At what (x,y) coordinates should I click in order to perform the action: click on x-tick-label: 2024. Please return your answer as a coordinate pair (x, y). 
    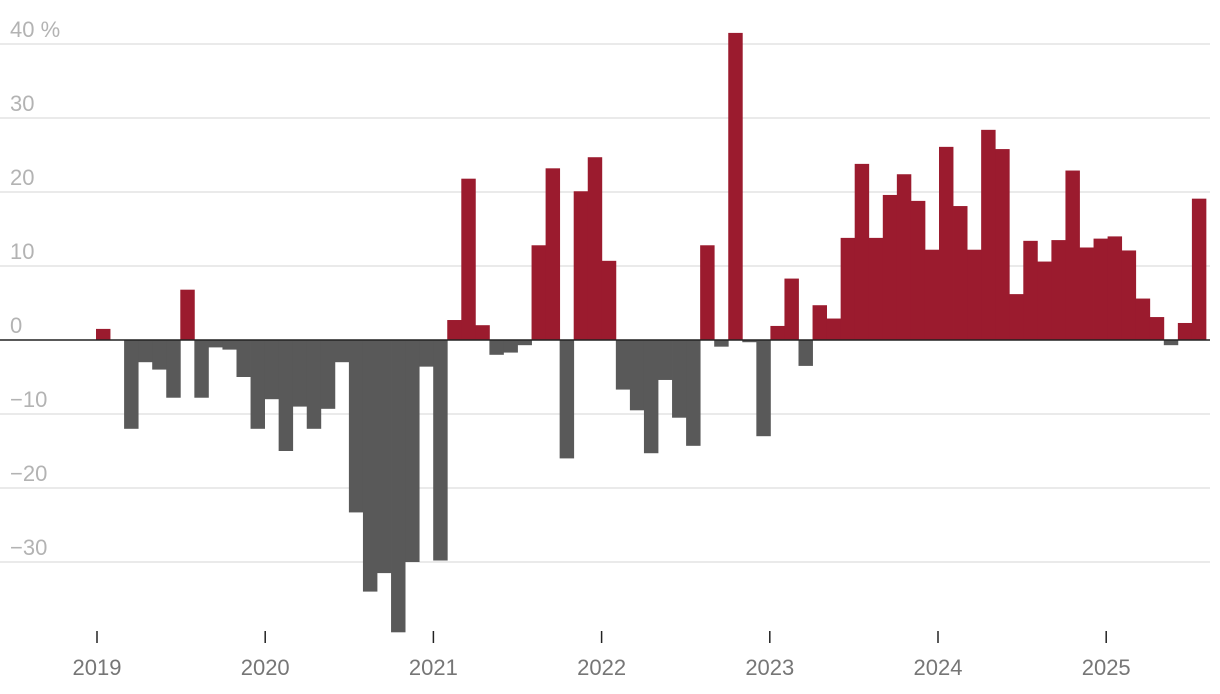
    Looking at the image, I should click on (938, 667).